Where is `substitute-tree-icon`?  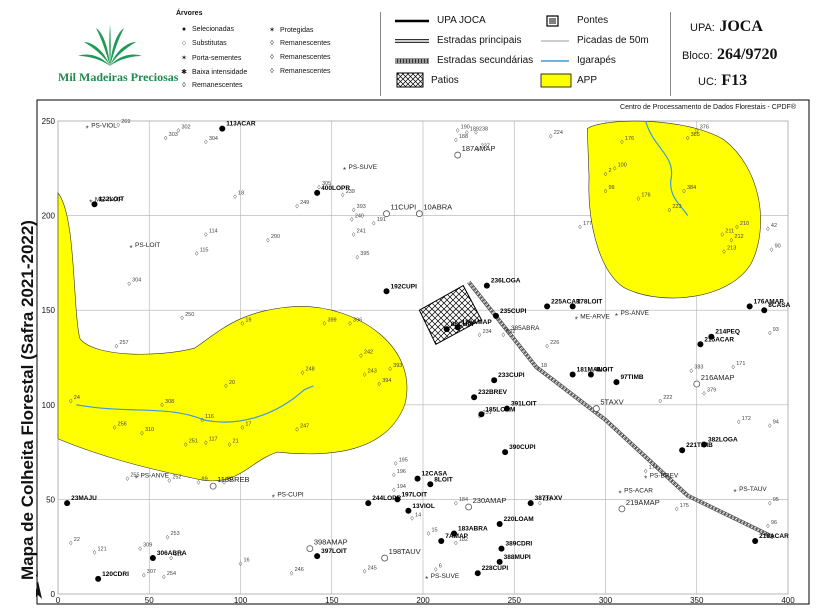 substitute-tree-icon is located at coordinates (469, 507).